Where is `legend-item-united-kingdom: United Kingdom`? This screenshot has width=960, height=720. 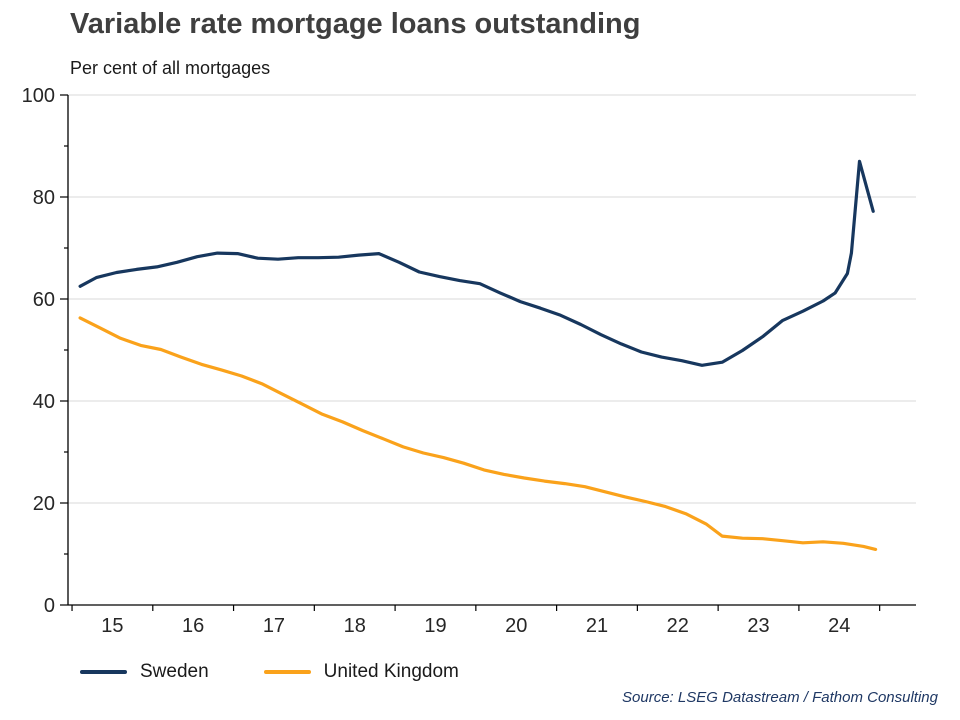 legend-item-united-kingdom: United Kingdom is located at coordinates (361, 672).